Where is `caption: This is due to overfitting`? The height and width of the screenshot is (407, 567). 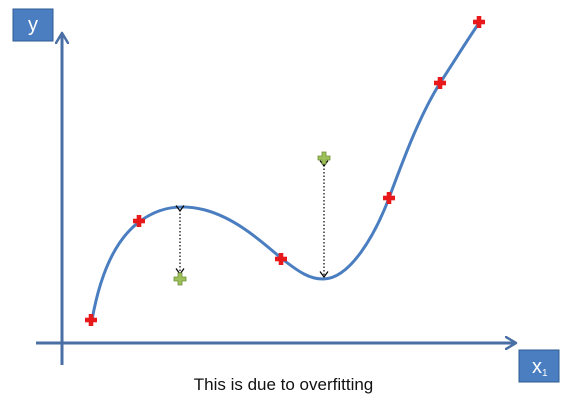 caption: This is due to overfitting is located at coordinates (283, 384).